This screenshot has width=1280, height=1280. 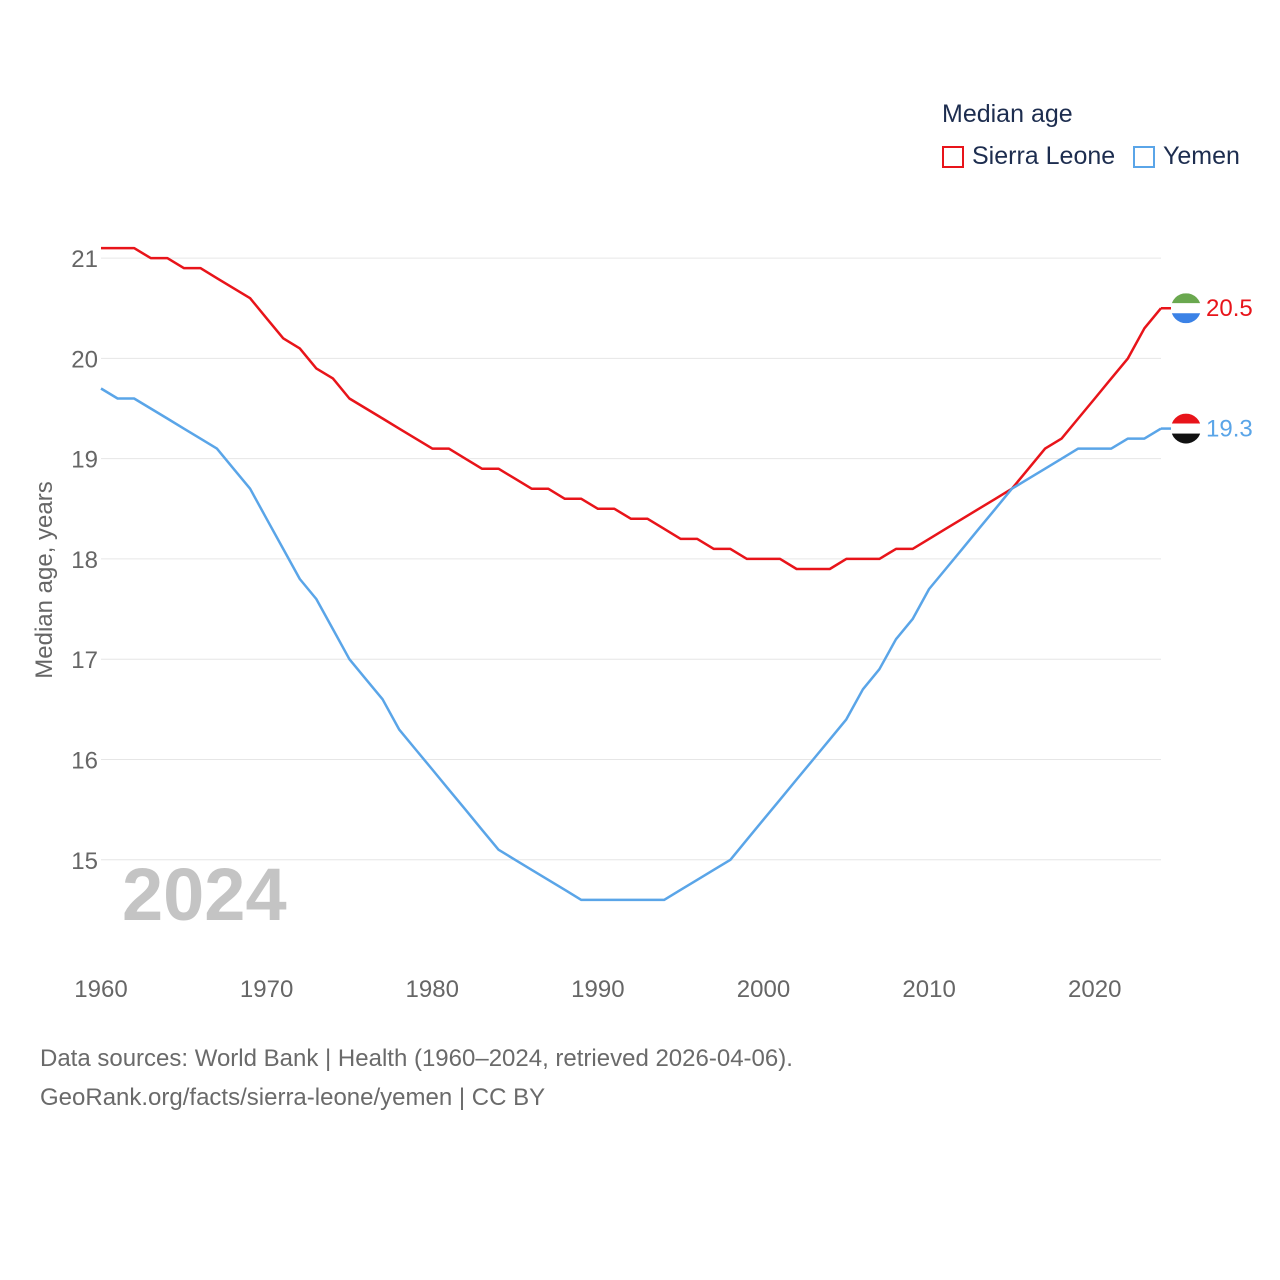 I want to click on series-end-value: 20.5, so click(x=1229, y=308).